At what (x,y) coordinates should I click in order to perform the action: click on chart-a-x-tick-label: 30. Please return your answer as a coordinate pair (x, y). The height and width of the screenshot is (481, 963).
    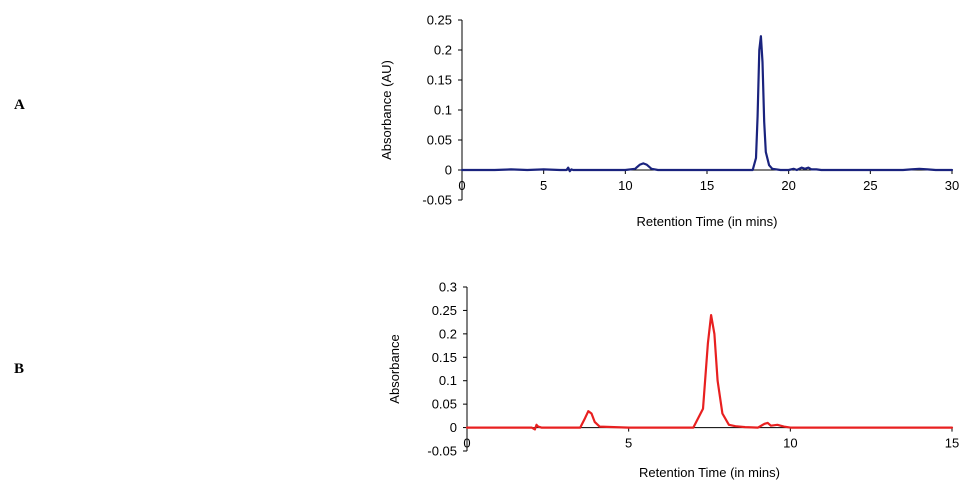
    Looking at the image, I should click on (952, 185).